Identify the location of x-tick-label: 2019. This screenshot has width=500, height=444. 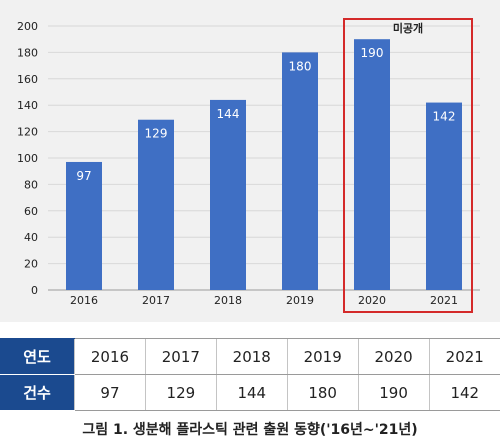
(300, 300).